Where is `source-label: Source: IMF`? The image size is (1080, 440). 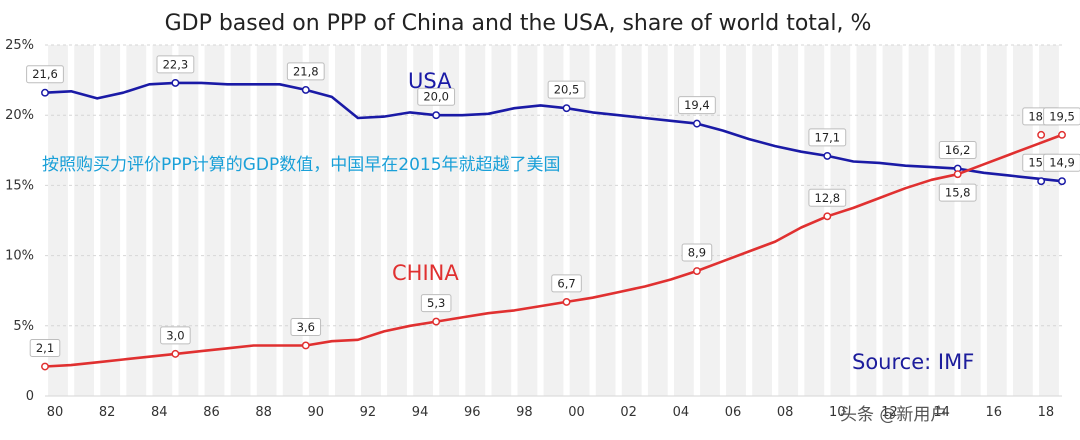
source-label: Source: IMF is located at coordinates (913, 362).